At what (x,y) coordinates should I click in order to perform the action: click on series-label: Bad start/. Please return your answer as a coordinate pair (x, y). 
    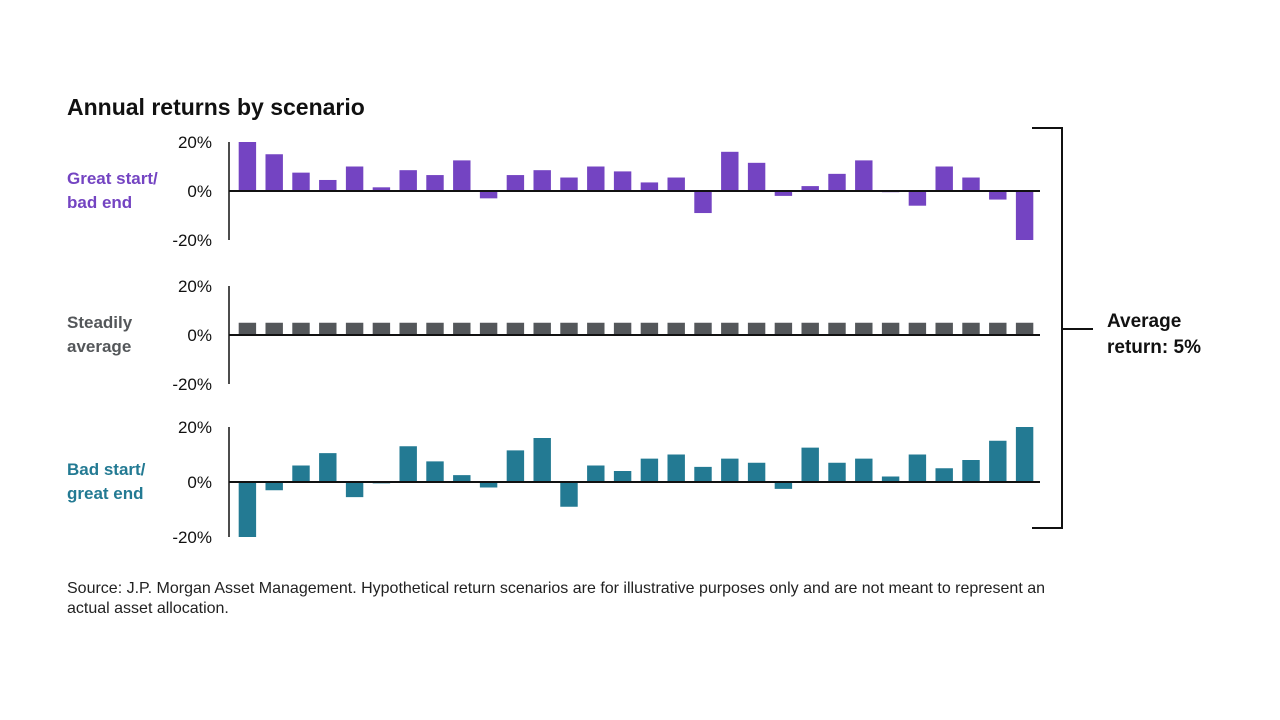
    Looking at the image, I should click on (106, 469).